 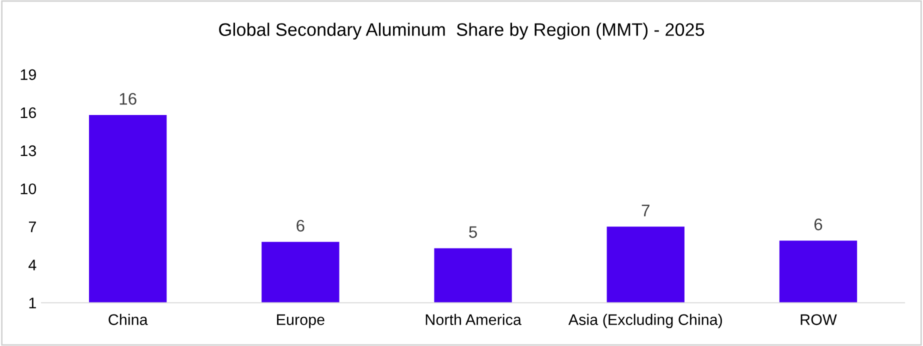 I want to click on x-tick-label: China, so click(x=128, y=320).